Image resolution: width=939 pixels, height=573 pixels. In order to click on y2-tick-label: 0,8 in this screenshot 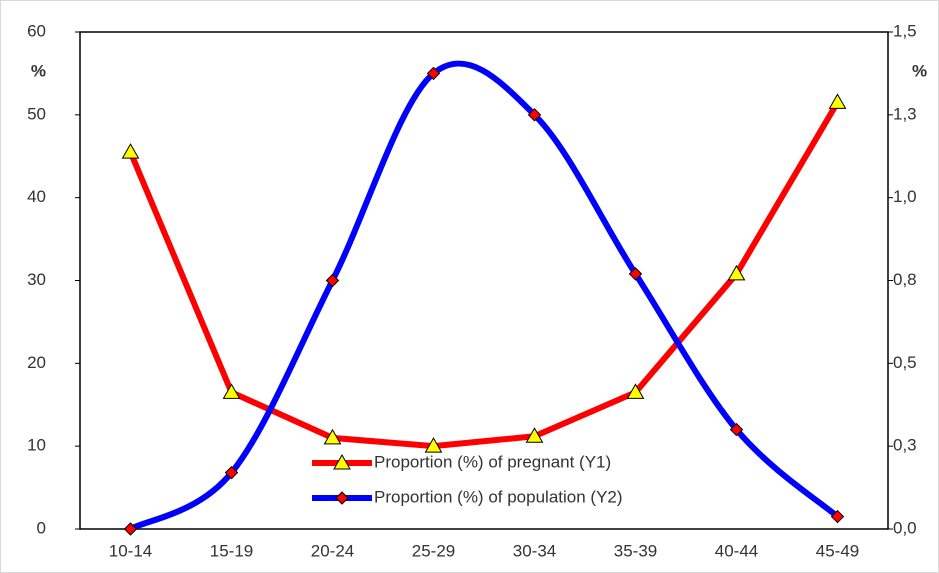, I will do `click(905, 279)`.